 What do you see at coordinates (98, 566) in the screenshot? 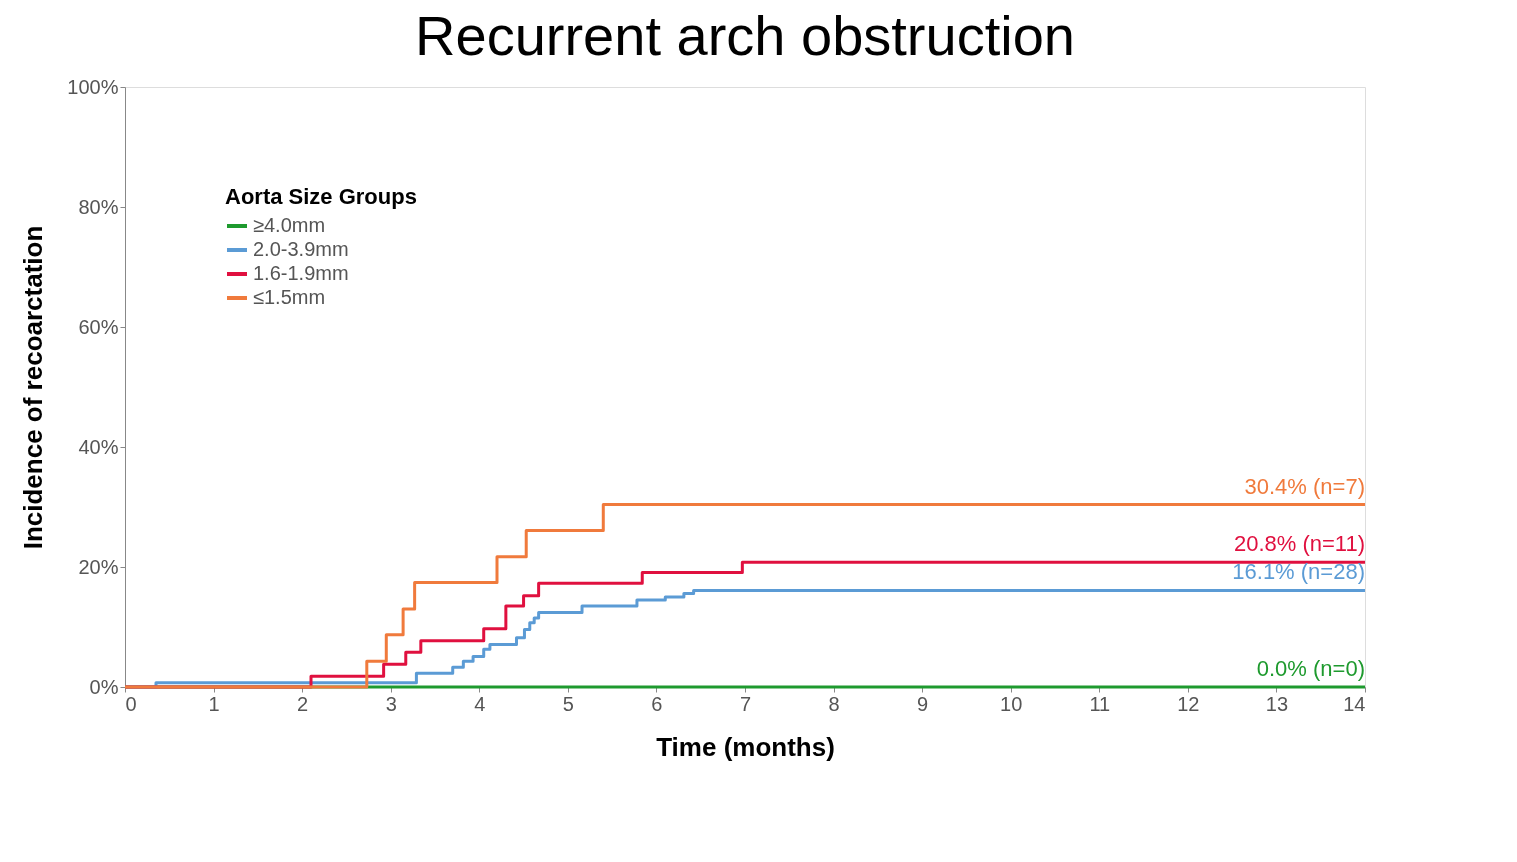
I see `y-tick-label: 20%` at bounding box center [98, 566].